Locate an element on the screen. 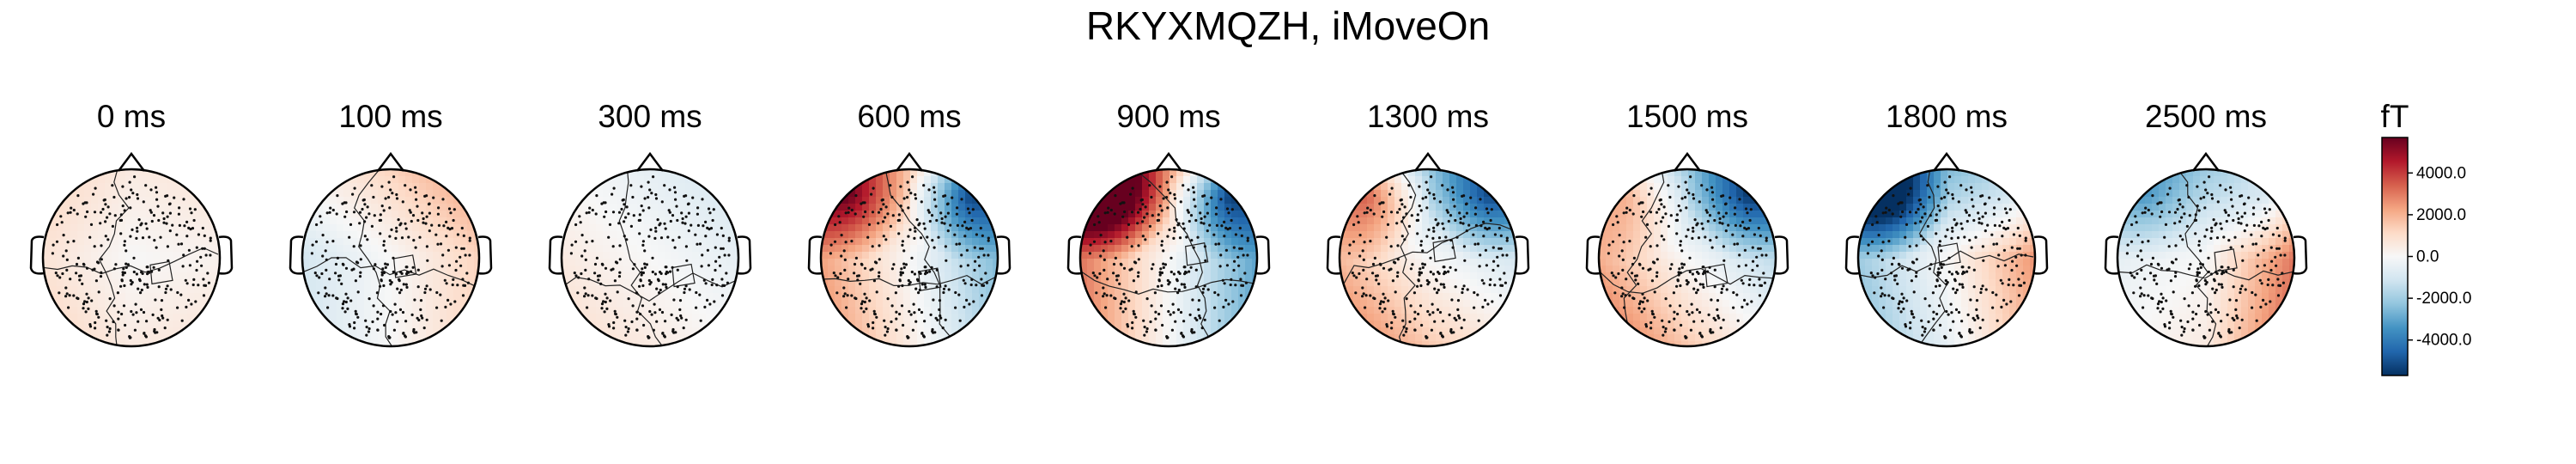 The height and width of the screenshot is (464, 2576). topomap-panel: 0 ms is located at coordinates (132, 223).